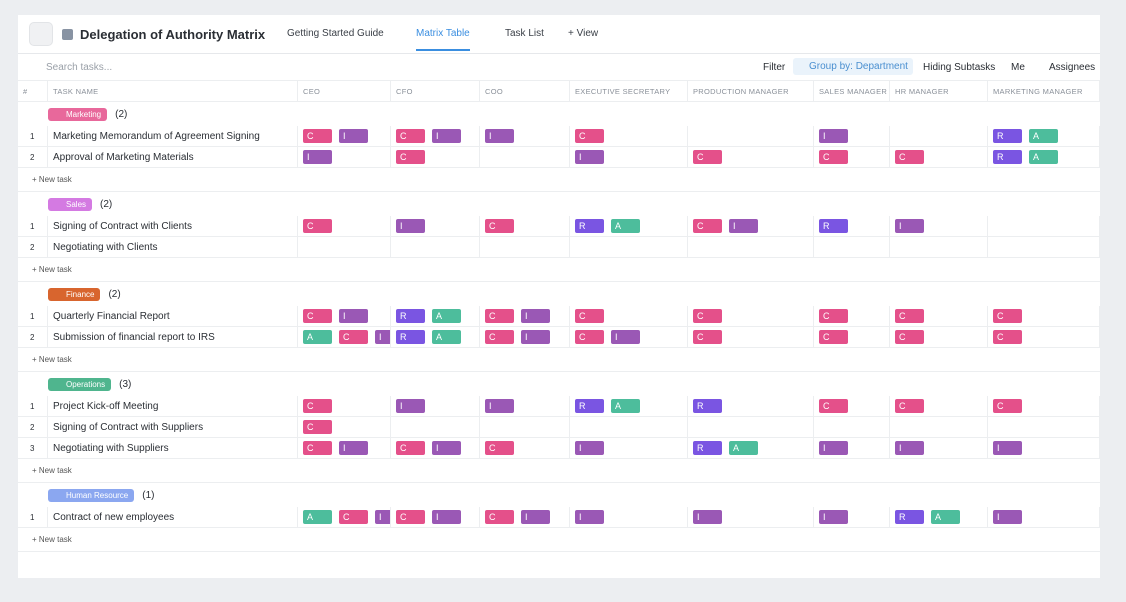 The width and height of the screenshot is (1126, 602). Describe the element at coordinates (128, 427) in the screenshot. I see `task-name: Signing of Contract with Suppliers` at that location.